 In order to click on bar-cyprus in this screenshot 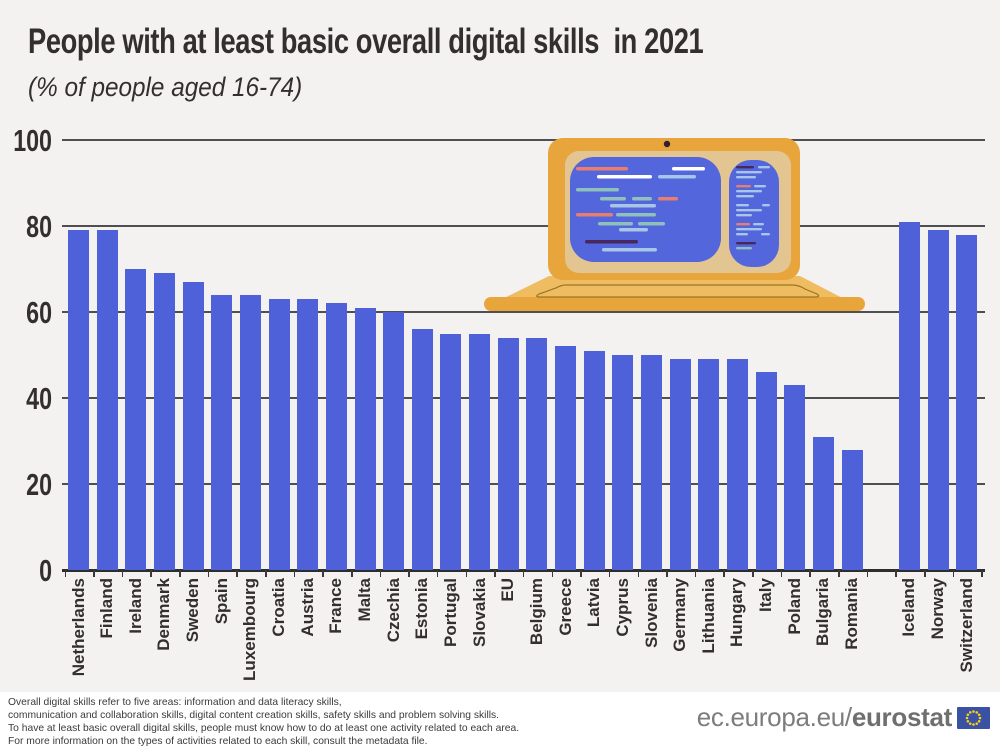, I will do `click(623, 462)`.